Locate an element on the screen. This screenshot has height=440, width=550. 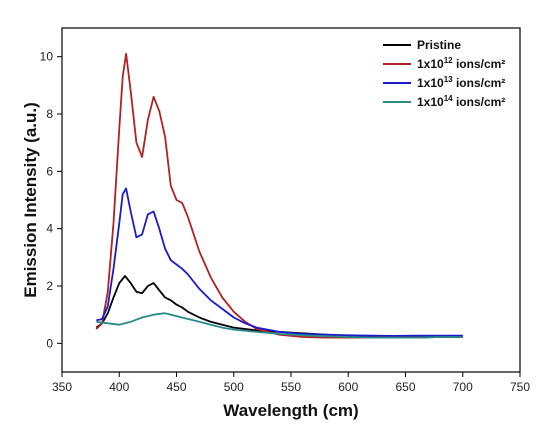
x-tick-label: 600 is located at coordinates (348, 387).